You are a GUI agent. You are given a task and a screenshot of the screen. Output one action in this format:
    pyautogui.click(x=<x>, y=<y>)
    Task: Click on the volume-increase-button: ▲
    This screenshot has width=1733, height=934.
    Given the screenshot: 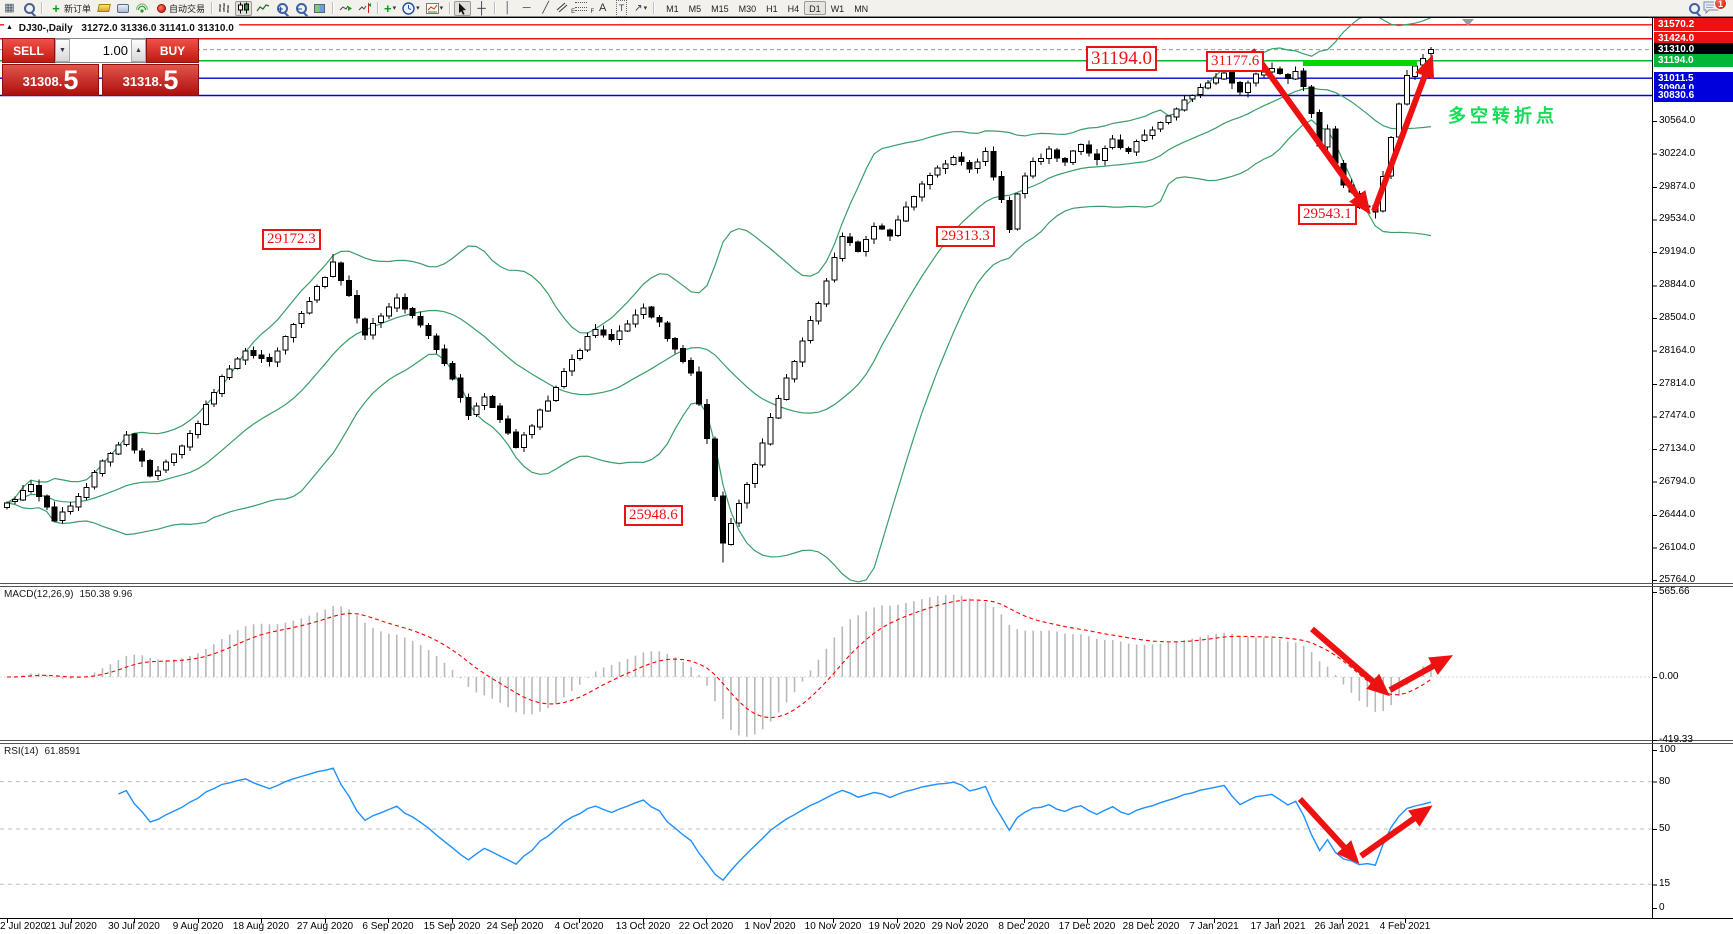 What is the action you would take?
    pyautogui.click(x=138, y=50)
    